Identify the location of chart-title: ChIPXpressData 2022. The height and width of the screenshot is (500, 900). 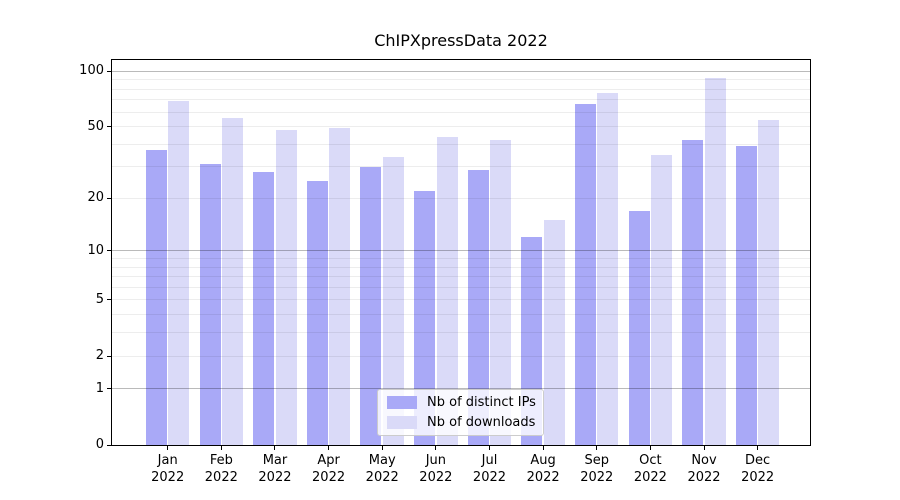
(461, 40).